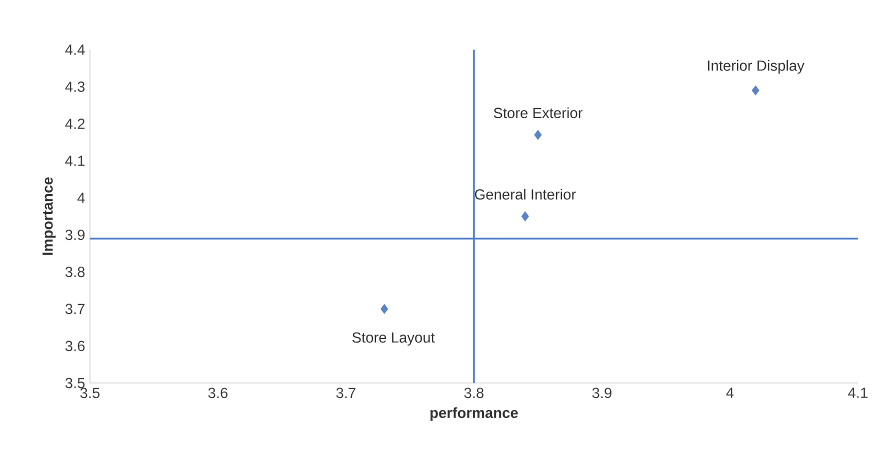  I want to click on annotation: Store Layout, so click(393, 339).